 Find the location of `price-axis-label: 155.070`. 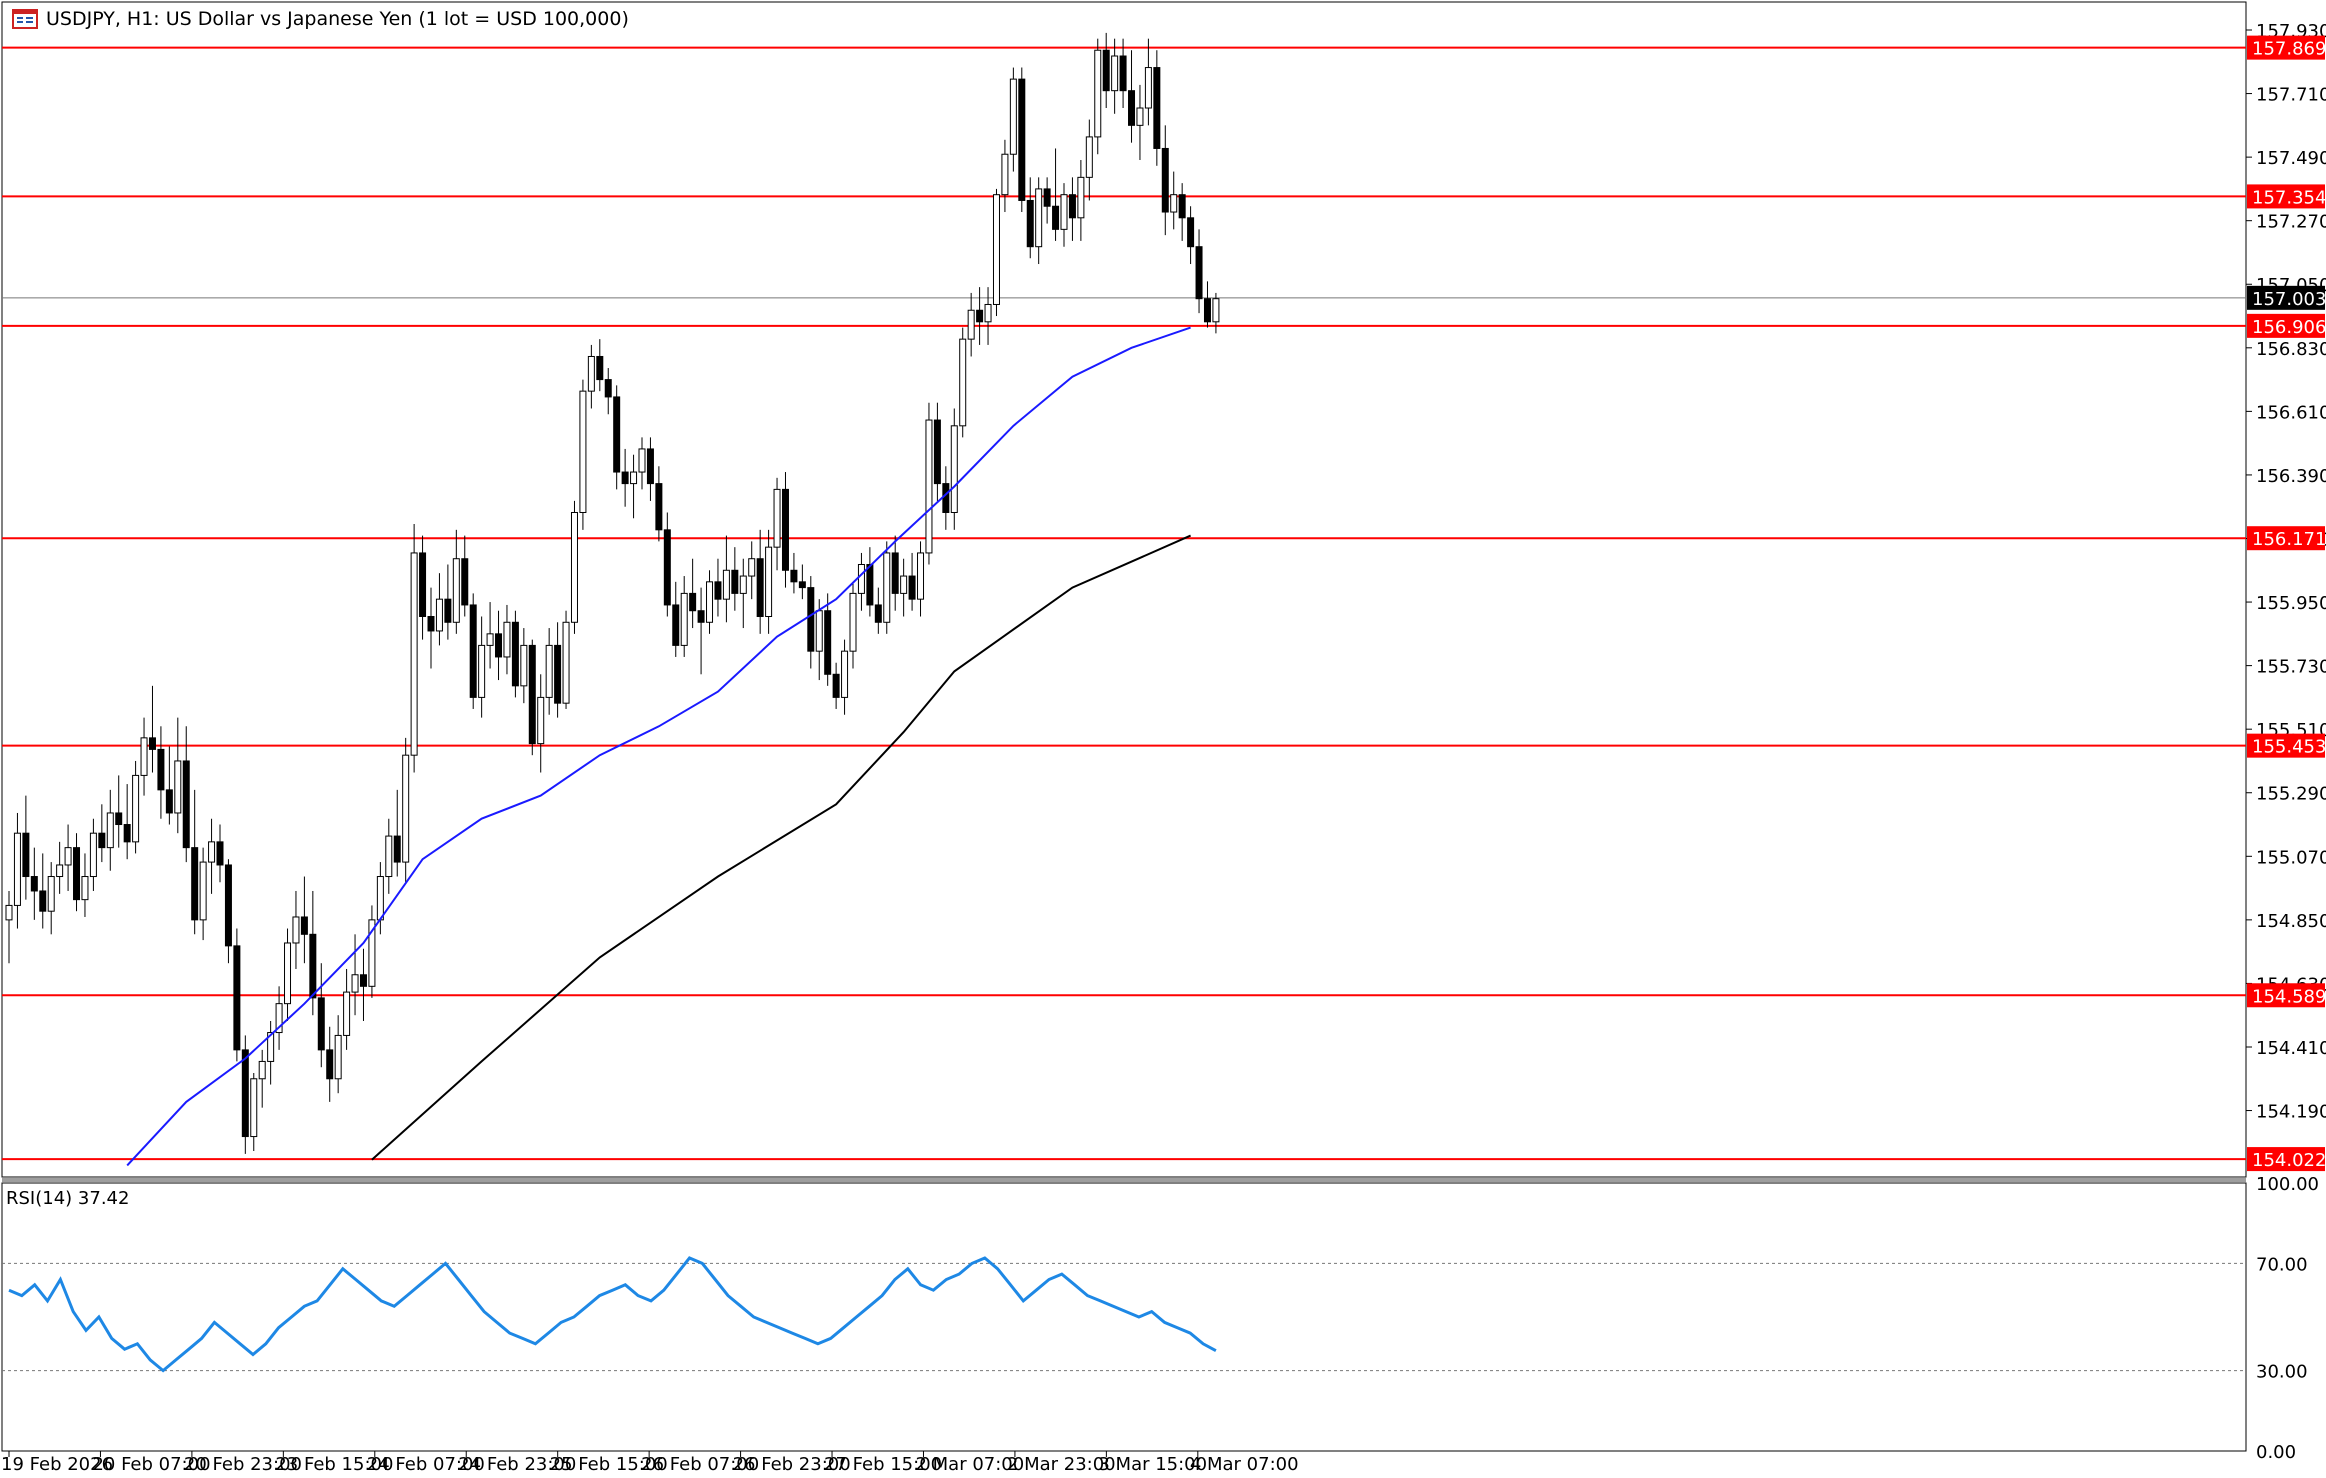

price-axis-label: 155.070 is located at coordinates (2291, 857).